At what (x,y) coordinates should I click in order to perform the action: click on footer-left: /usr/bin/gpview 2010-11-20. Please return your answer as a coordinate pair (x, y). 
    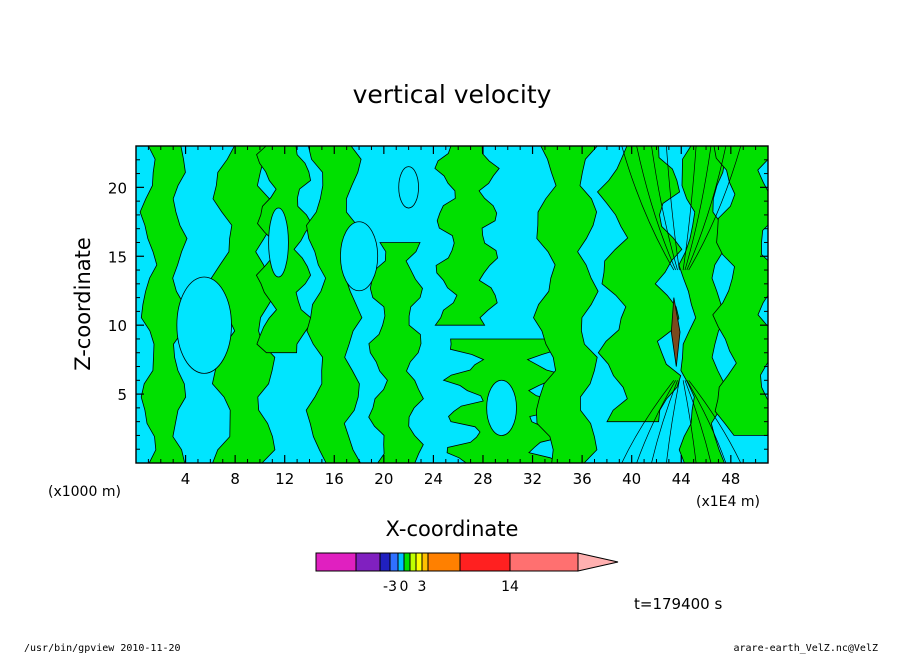
    Looking at the image, I should click on (102, 648).